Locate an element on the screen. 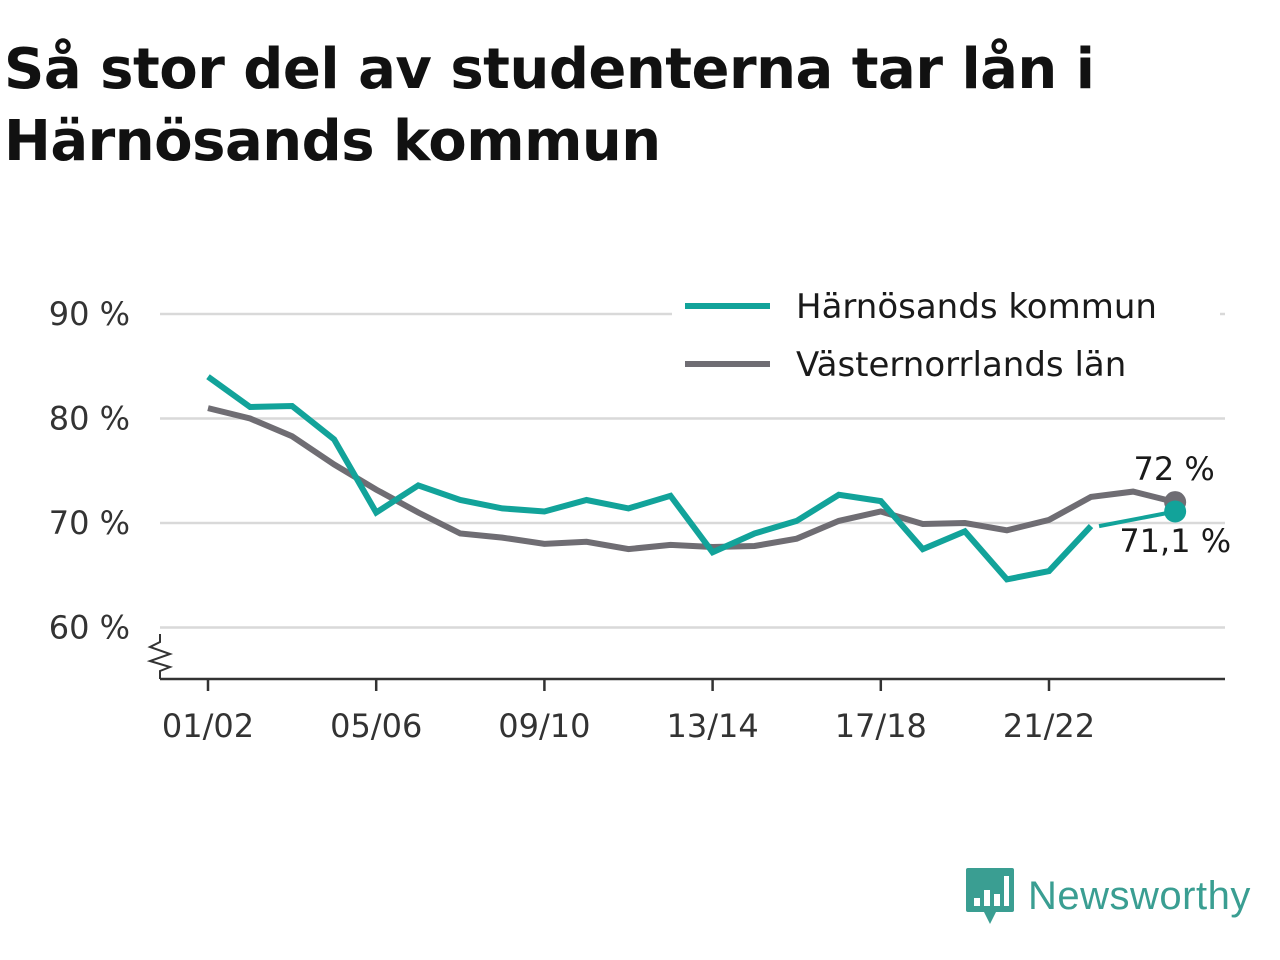 Image resolution: width=1280 pixels, height=960 pixels. legend-label: Härnösands kommun is located at coordinates (976, 307).